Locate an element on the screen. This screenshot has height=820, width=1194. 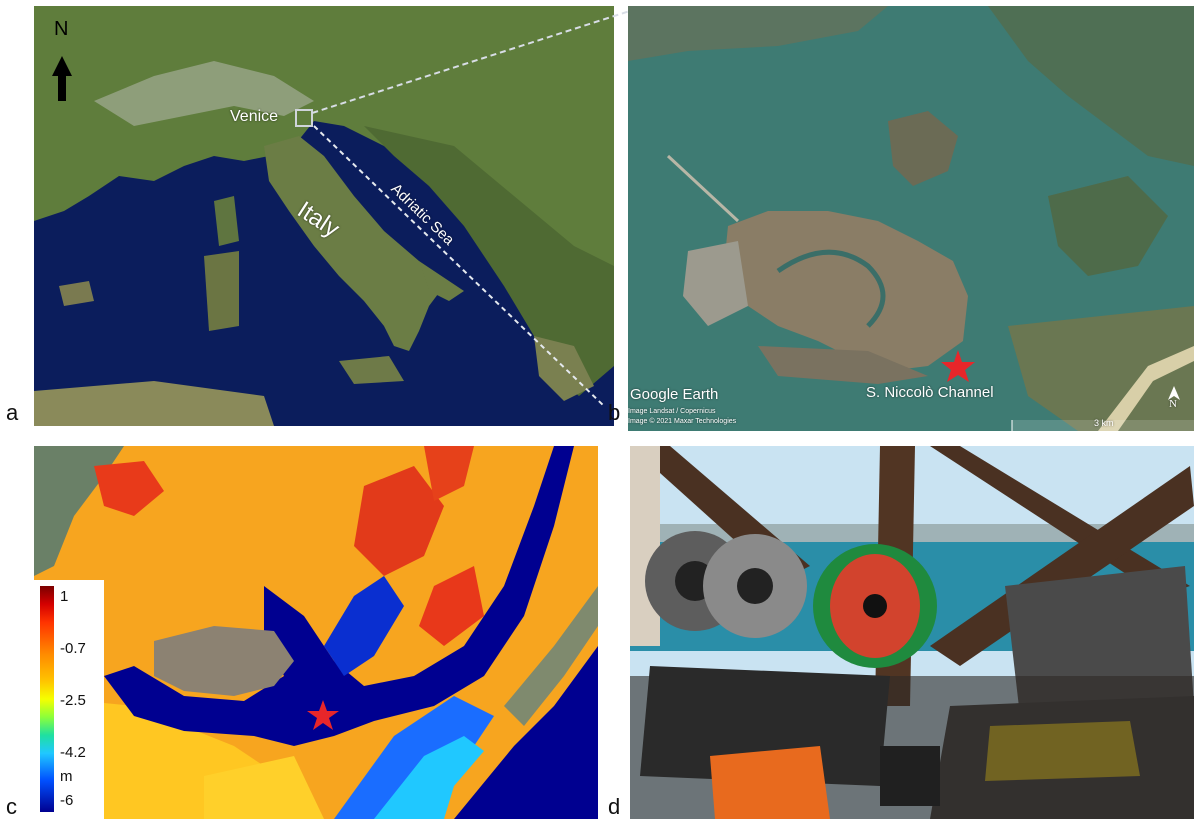
legend-tick-2: -0.7 is located at coordinates (73, 648).